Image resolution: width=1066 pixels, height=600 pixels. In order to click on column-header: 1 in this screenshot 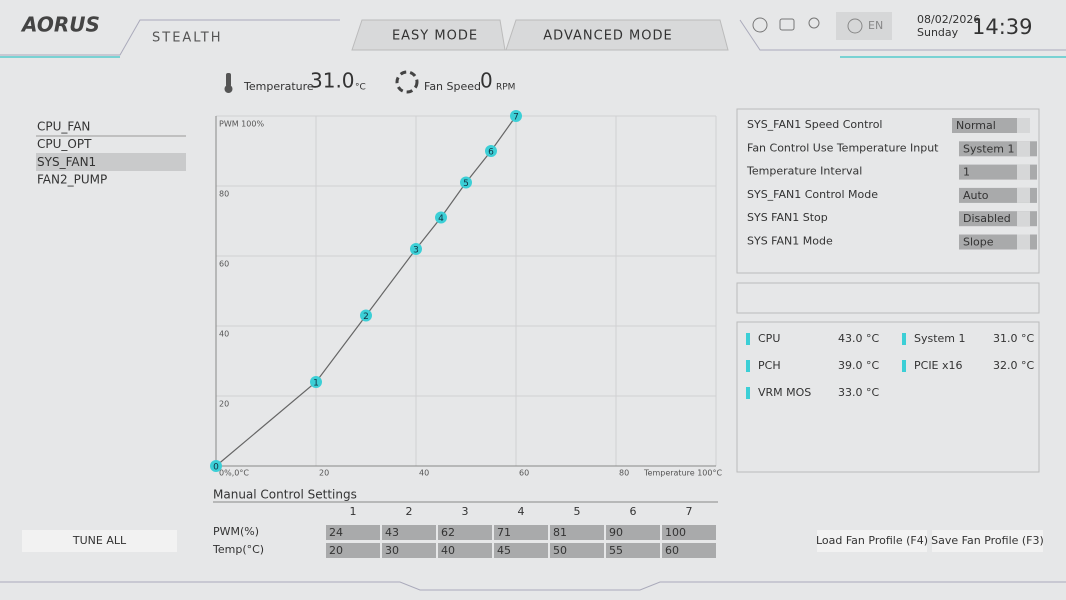, I will do `click(353, 511)`.